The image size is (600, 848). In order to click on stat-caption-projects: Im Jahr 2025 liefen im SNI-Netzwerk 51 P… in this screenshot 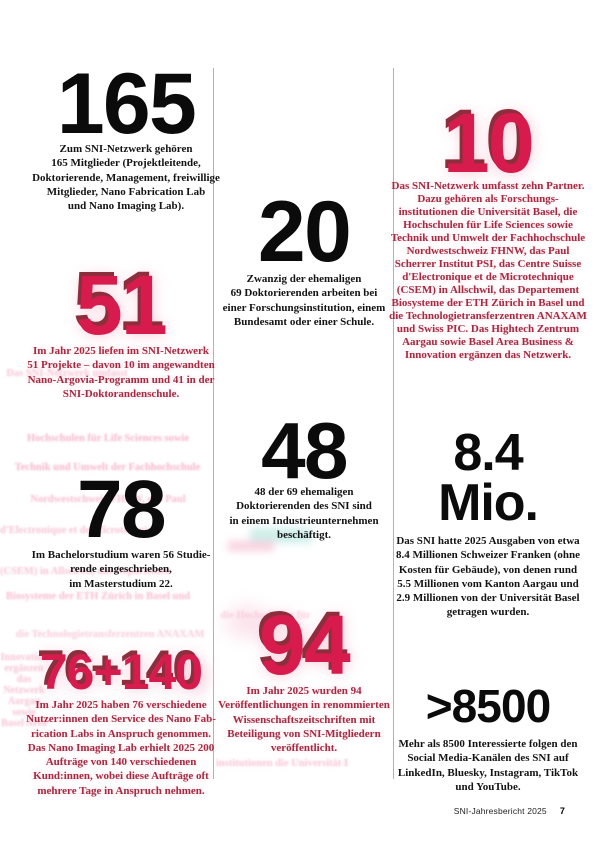, I will do `click(121, 372)`.